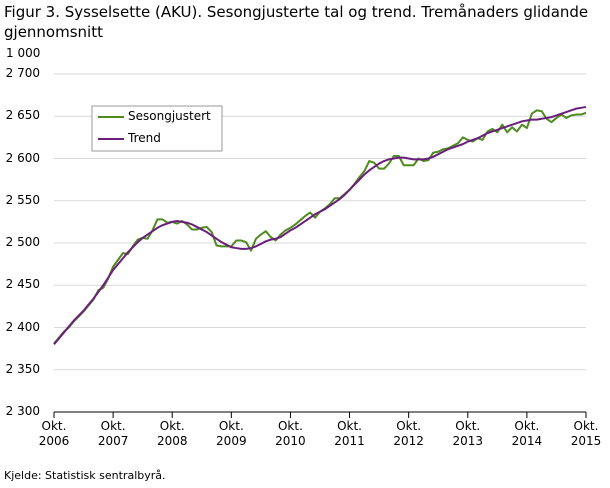  Describe the element at coordinates (172, 433) in the screenshot. I see `x-tick-label: Okt. 2008` at that location.